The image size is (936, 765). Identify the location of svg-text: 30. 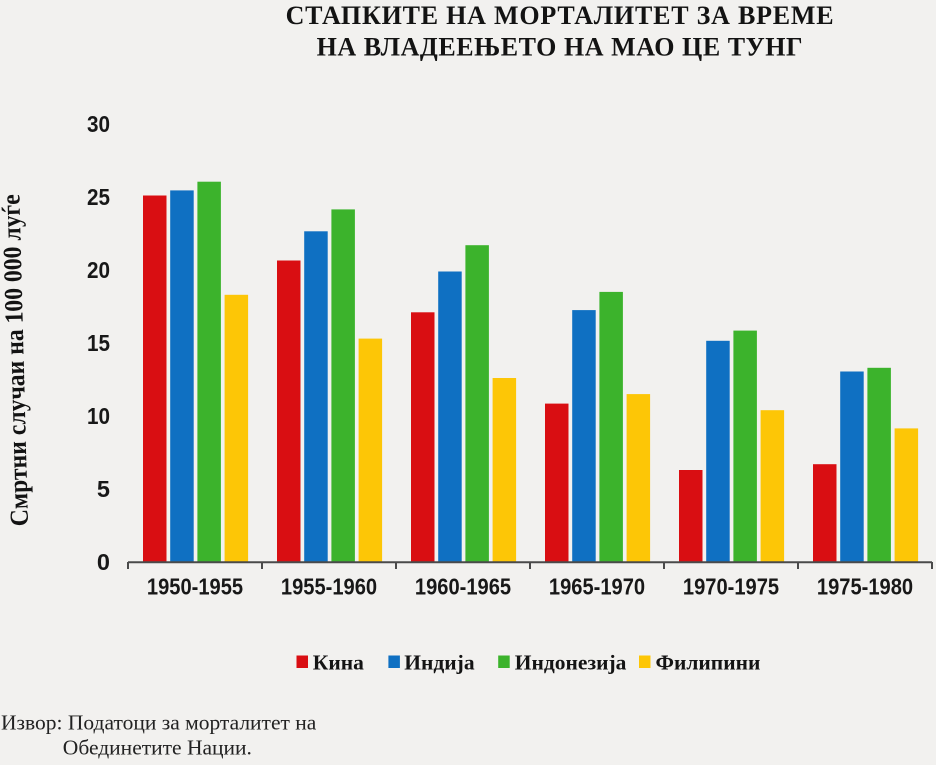
(98, 124).